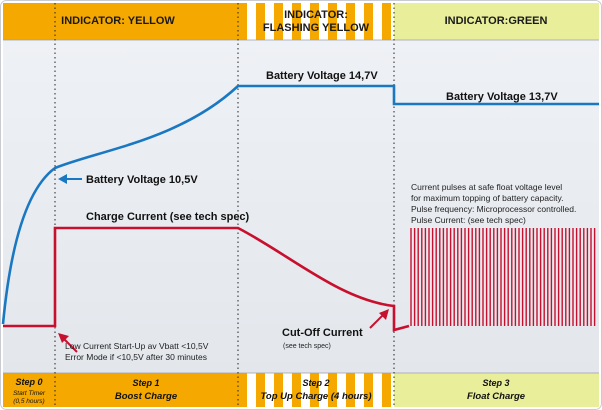 The height and width of the screenshot is (410, 602). I want to click on label-charge-current: Charge Current (see tech spec), so click(168, 217).